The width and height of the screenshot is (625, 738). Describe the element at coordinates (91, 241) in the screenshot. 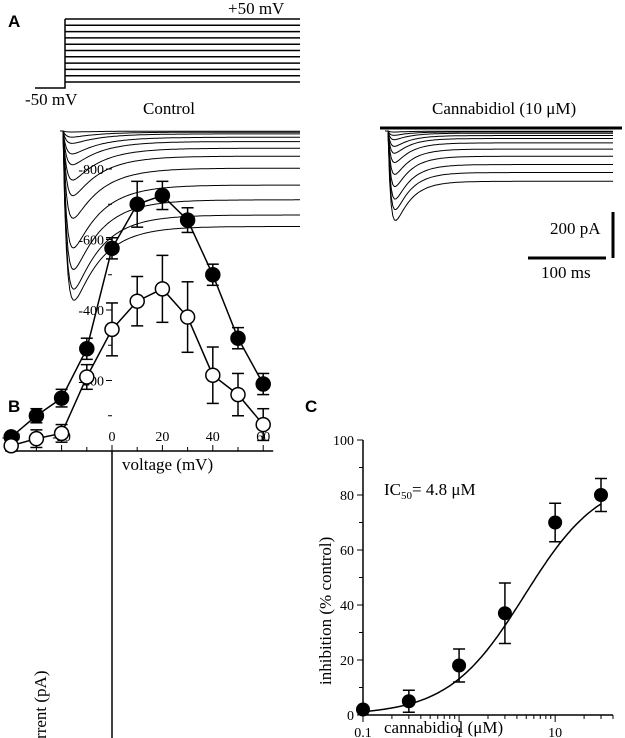

I see `iv-y-tick-label: -600` at that location.